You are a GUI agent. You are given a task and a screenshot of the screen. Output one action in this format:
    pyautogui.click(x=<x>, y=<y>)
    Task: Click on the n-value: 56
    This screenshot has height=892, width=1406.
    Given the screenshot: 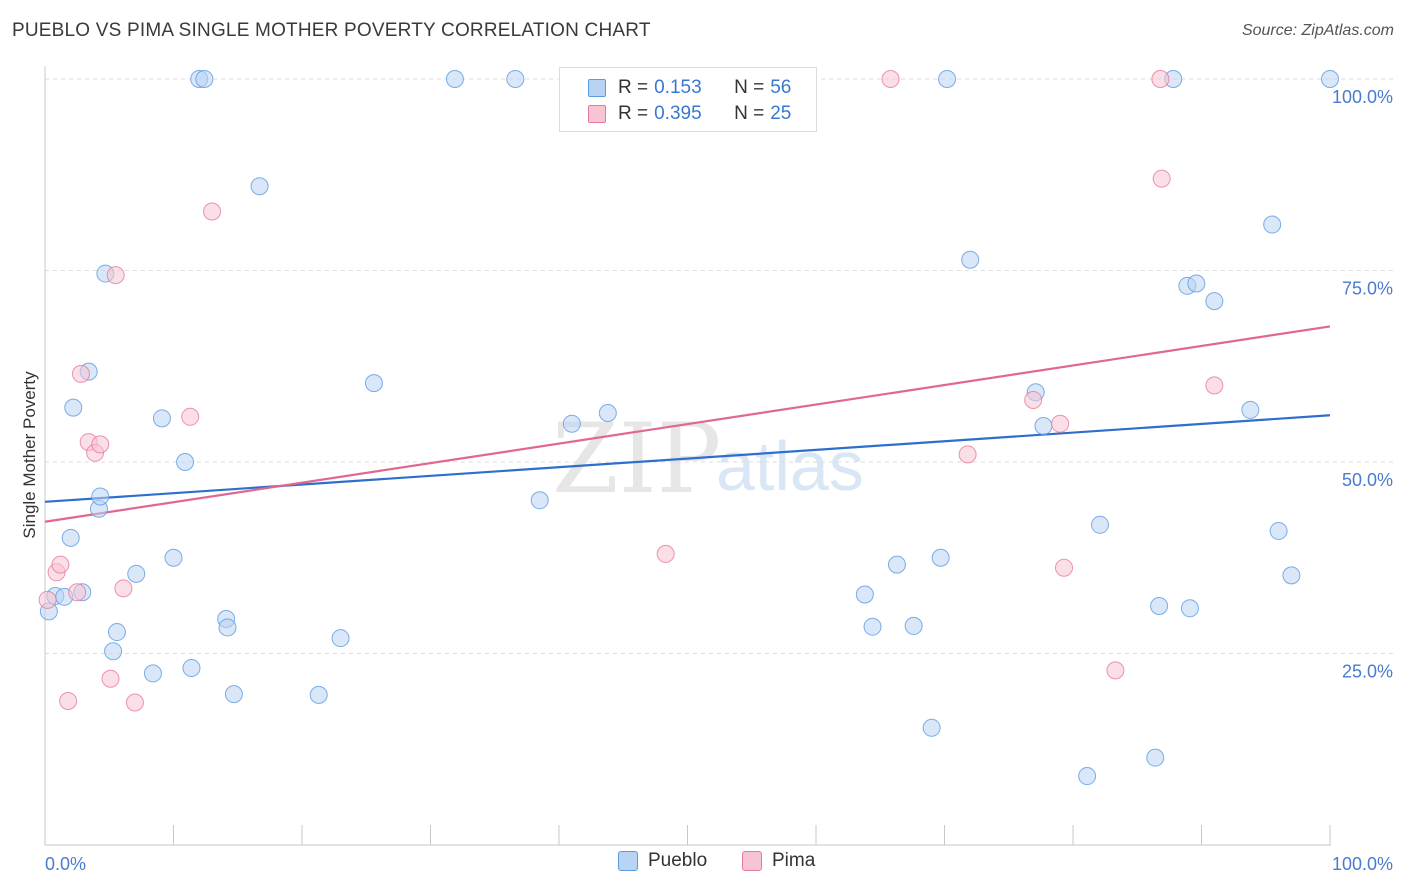 What is the action you would take?
    pyautogui.click(x=781, y=87)
    